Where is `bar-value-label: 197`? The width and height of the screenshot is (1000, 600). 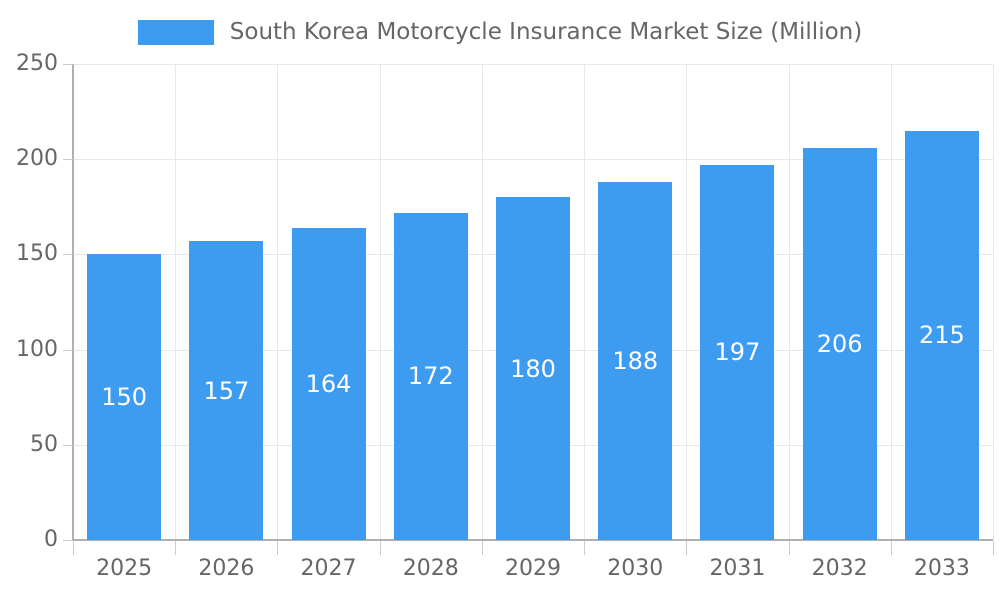
bar-value-label: 197 is located at coordinates (737, 352).